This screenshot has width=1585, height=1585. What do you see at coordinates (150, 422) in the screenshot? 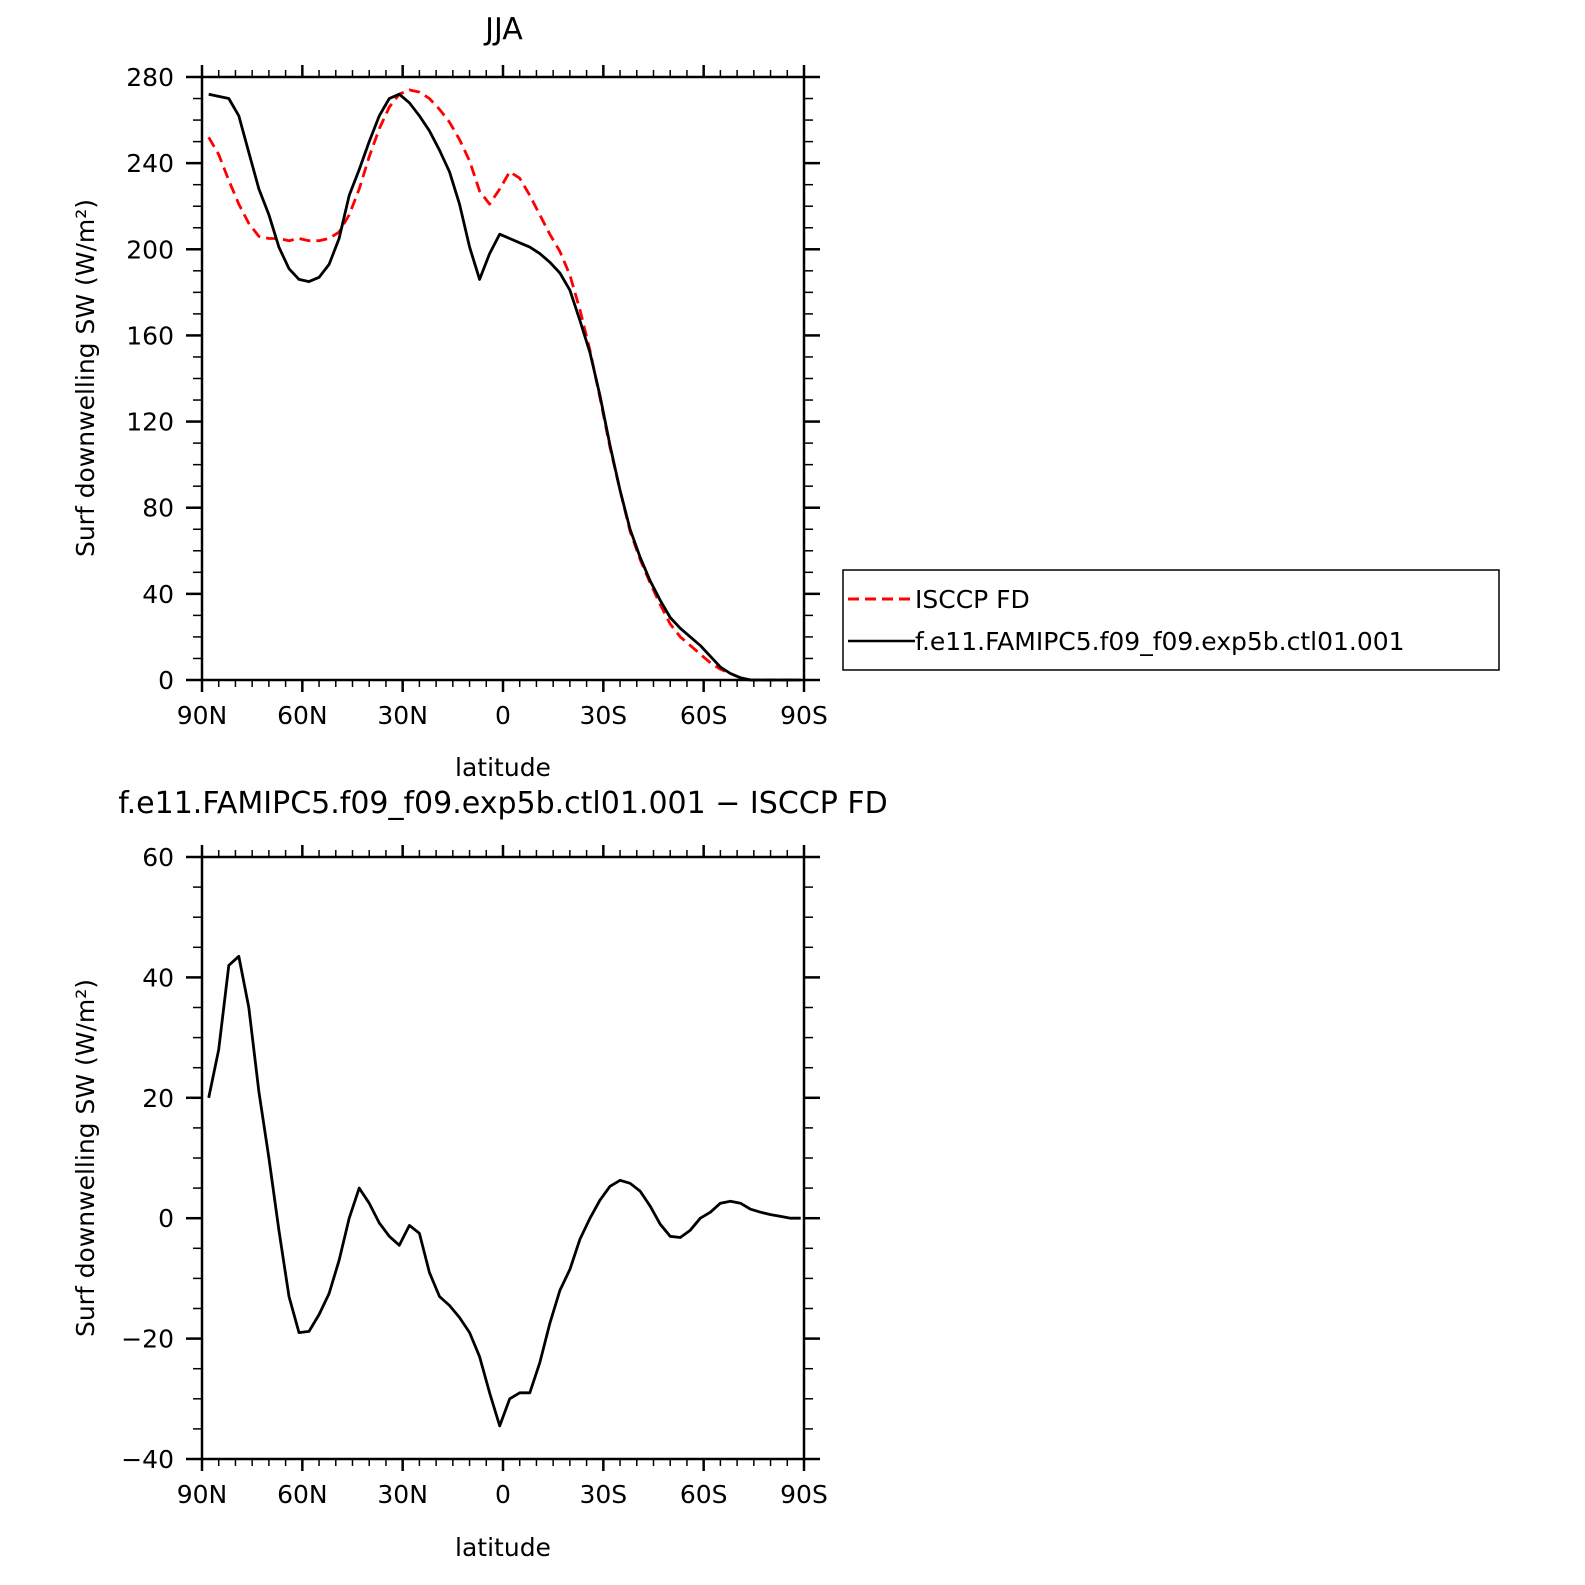
I see `y-tick-label: 120` at bounding box center [150, 422].